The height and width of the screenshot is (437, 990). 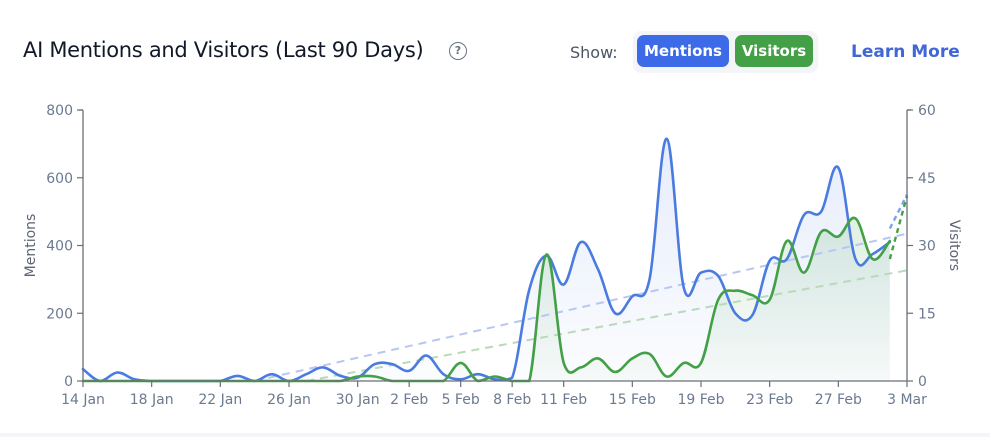 What do you see at coordinates (594, 52) in the screenshot?
I see `show-label: Show:` at bounding box center [594, 52].